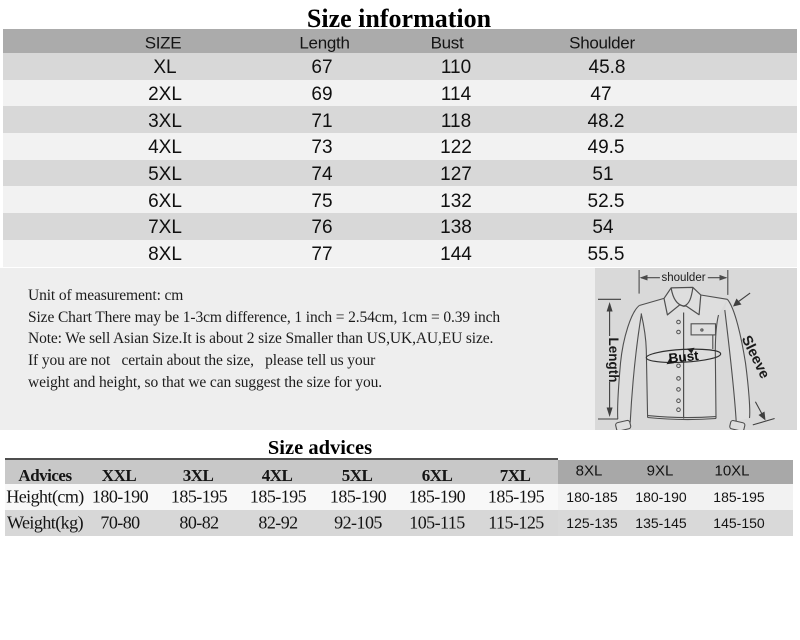 The height and width of the screenshot is (640, 800). What do you see at coordinates (684, 357) in the screenshot?
I see `svg-text: Bust` at bounding box center [684, 357].